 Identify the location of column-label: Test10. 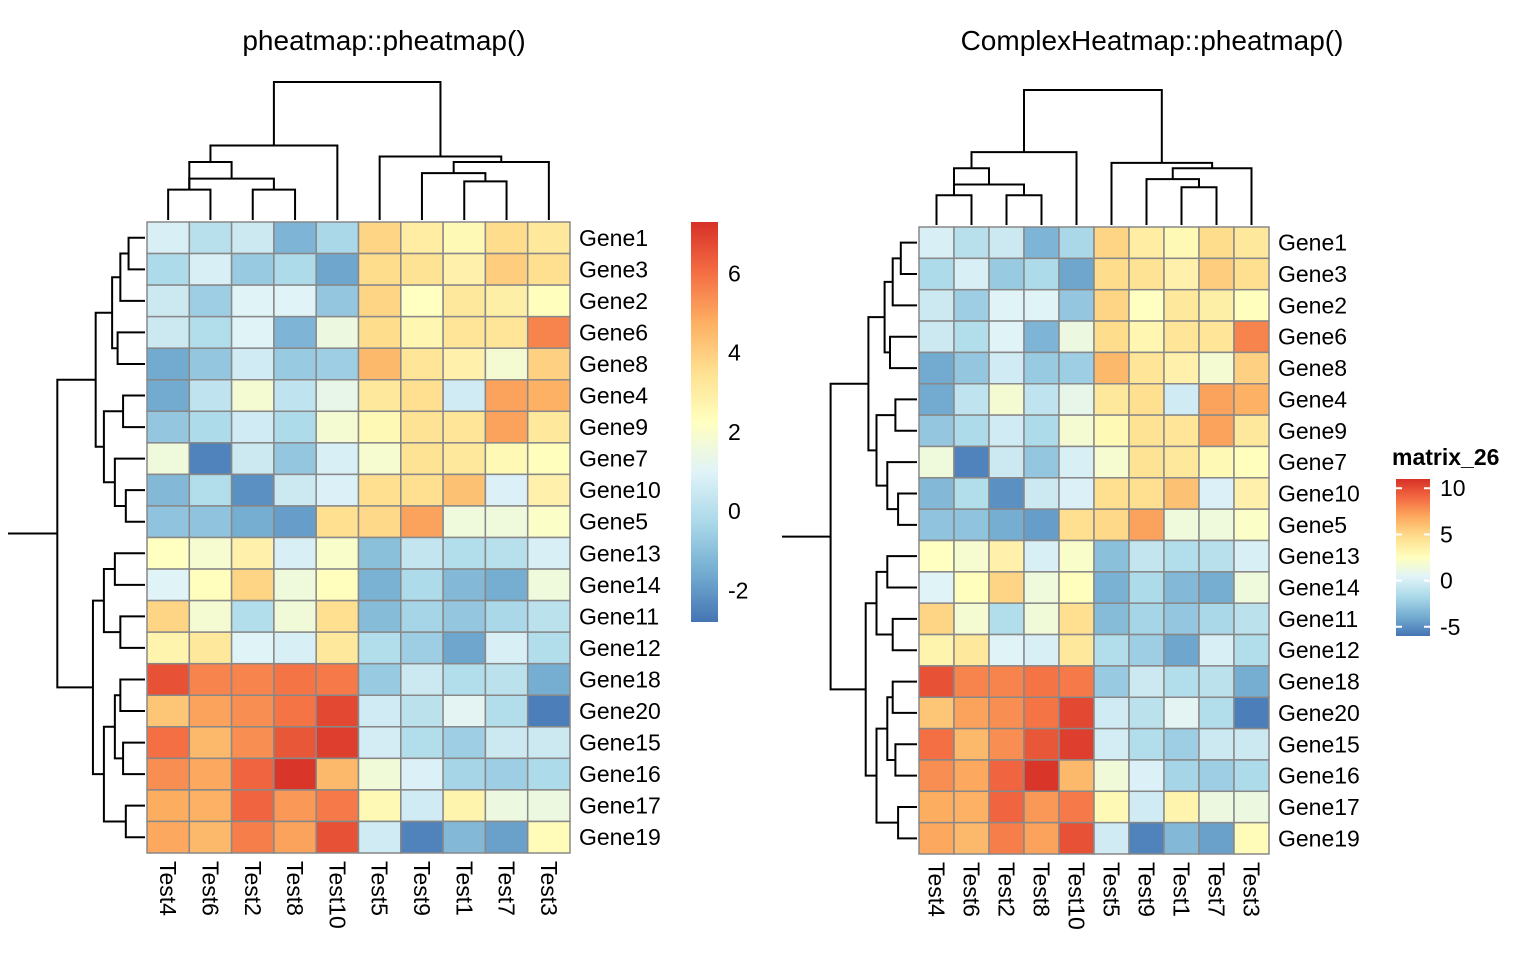
(1077, 896).